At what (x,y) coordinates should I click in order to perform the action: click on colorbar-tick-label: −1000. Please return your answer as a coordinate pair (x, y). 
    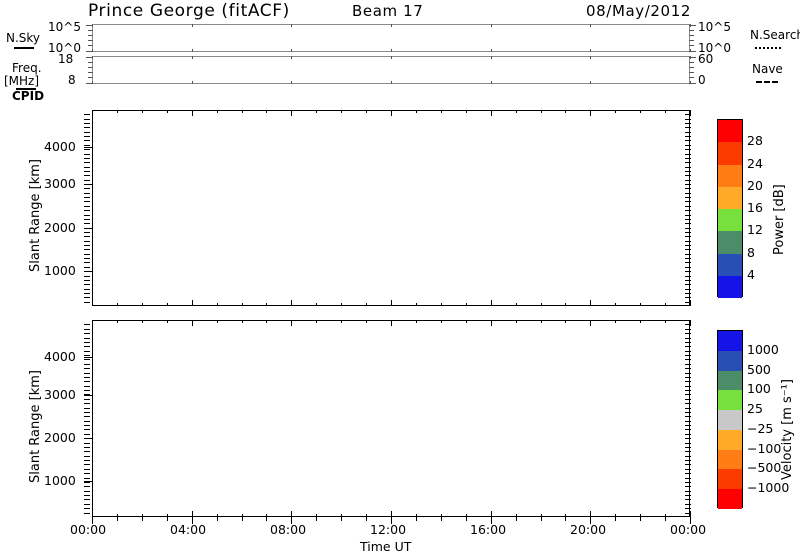
    Looking at the image, I should click on (768, 488).